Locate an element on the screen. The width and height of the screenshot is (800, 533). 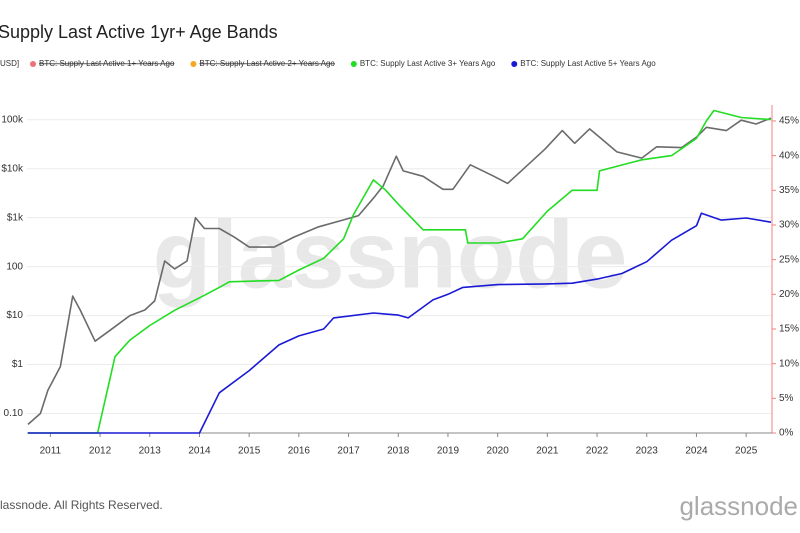
x-tick-label: 2023 is located at coordinates (647, 451).